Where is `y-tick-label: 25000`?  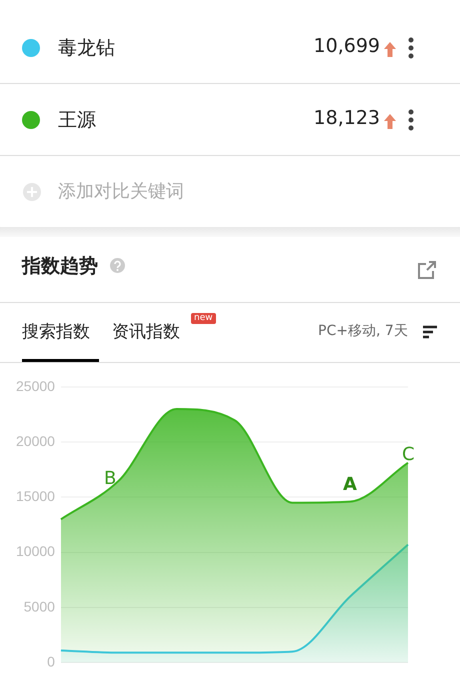 y-tick-label: 25000 is located at coordinates (36, 386).